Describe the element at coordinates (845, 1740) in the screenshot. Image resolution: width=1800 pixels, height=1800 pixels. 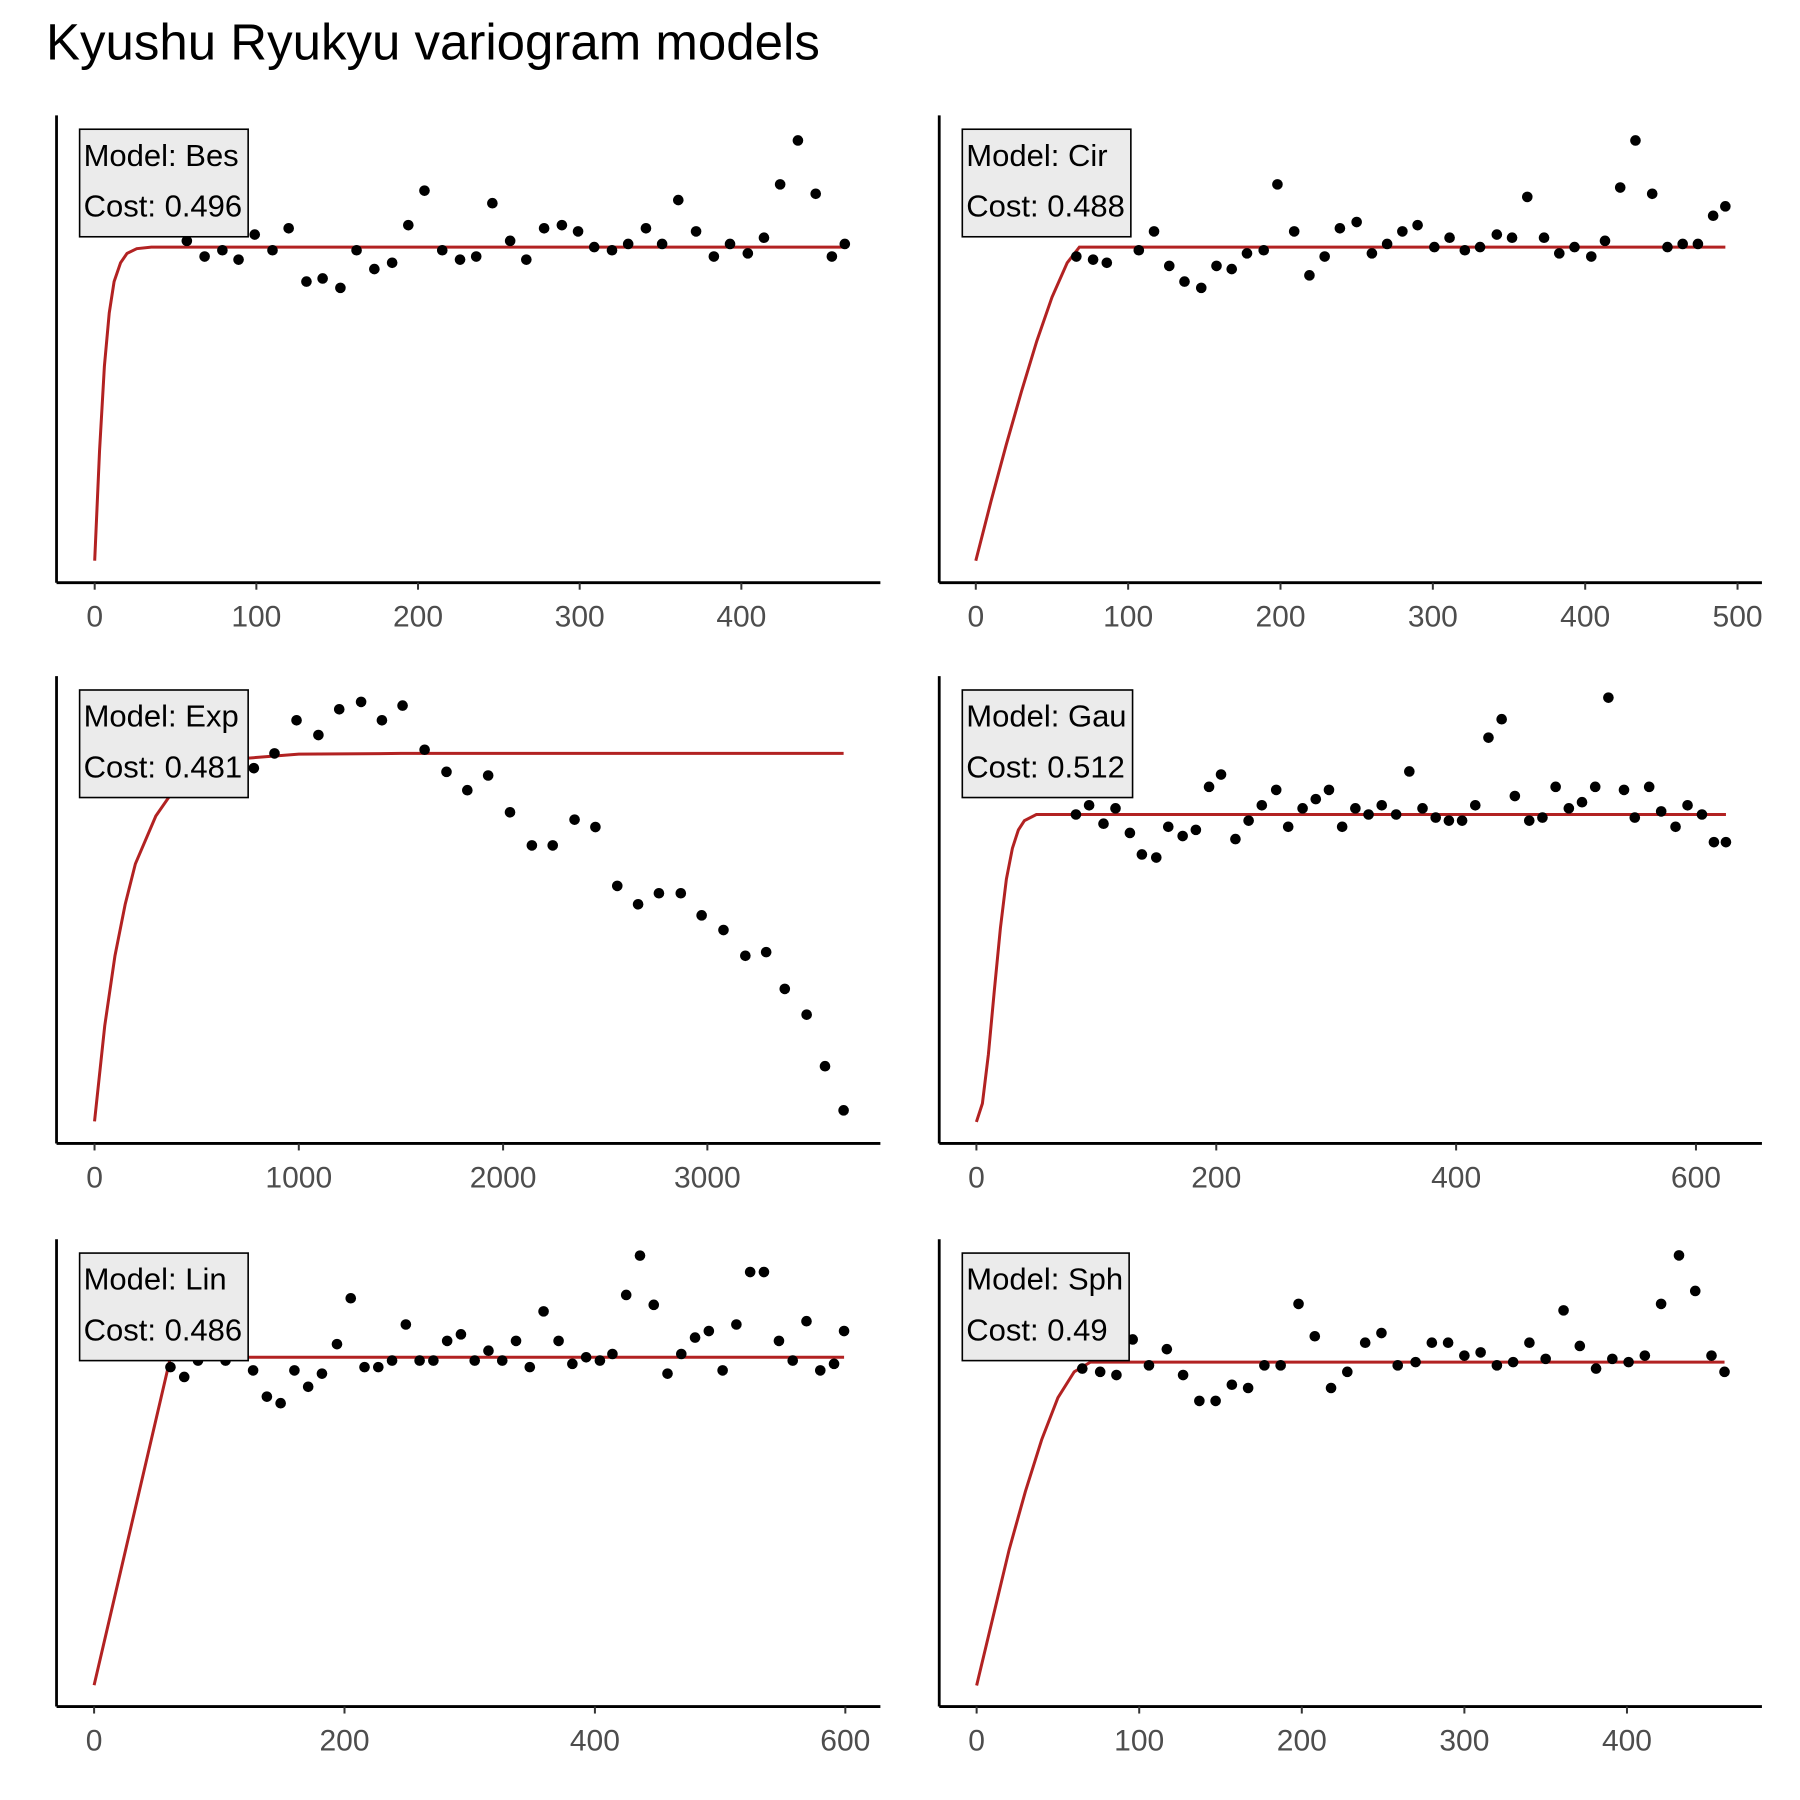
I see `x-tick-label: 600` at that location.